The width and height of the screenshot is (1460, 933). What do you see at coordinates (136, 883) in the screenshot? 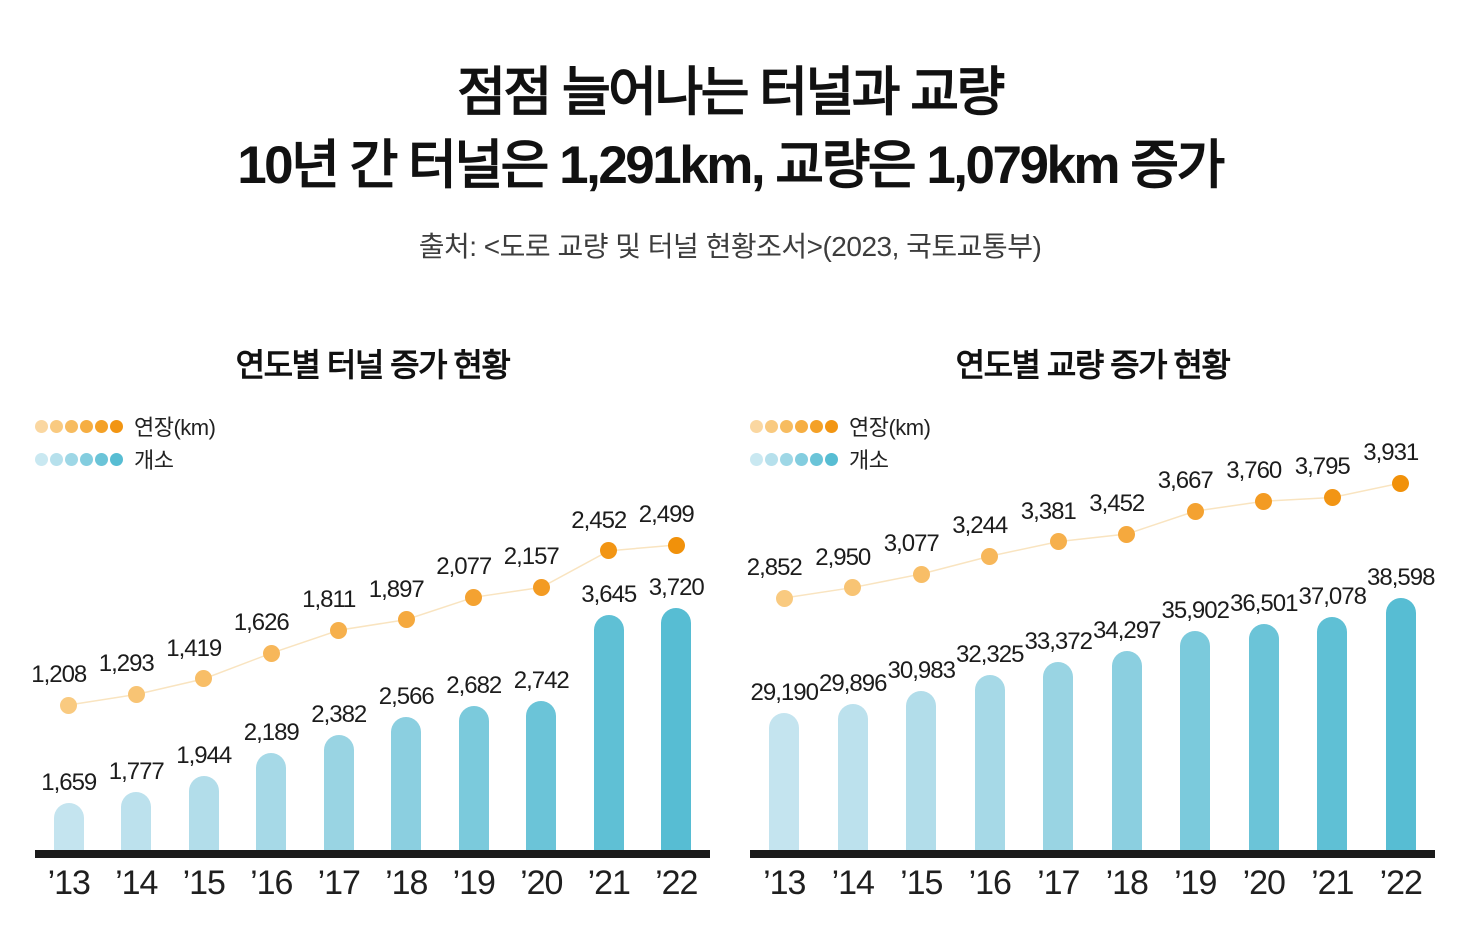
I see `year-label: ’14` at bounding box center [136, 883].